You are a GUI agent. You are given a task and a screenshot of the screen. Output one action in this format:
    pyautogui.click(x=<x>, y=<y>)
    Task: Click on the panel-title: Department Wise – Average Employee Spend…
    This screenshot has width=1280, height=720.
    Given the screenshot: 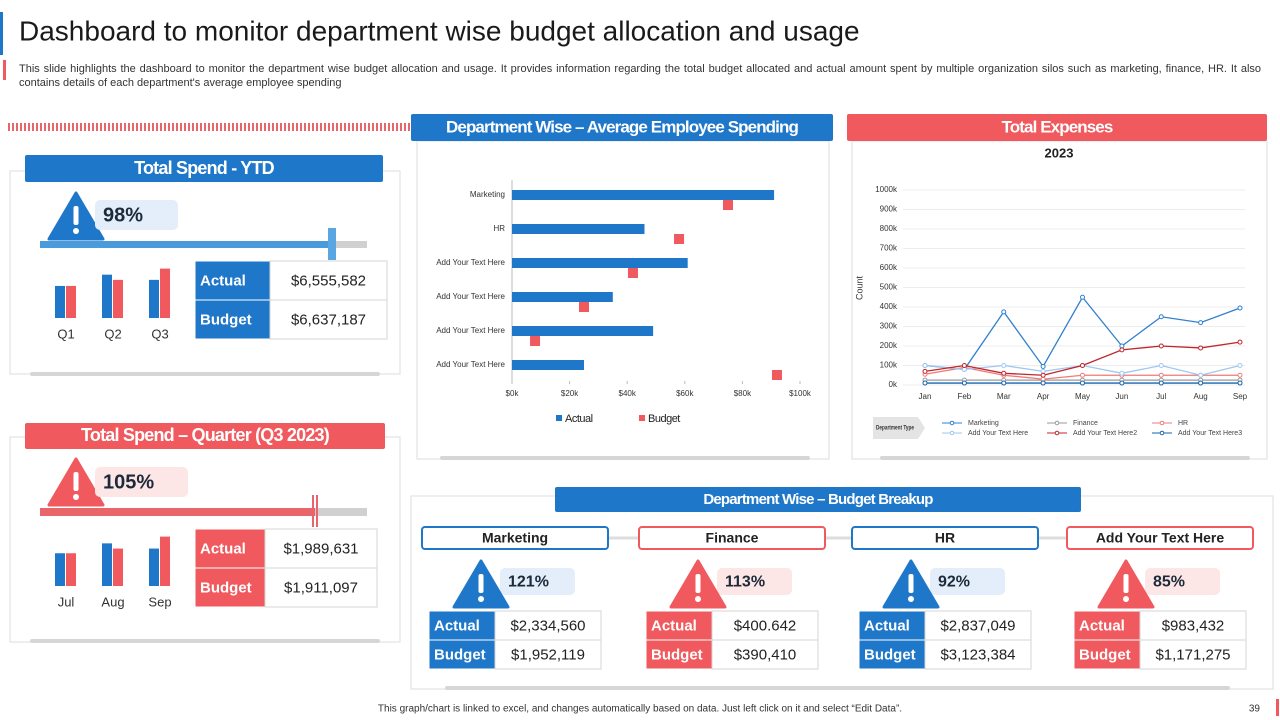 What is the action you would take?
    pyautogui.click(x=622, y=126)
    